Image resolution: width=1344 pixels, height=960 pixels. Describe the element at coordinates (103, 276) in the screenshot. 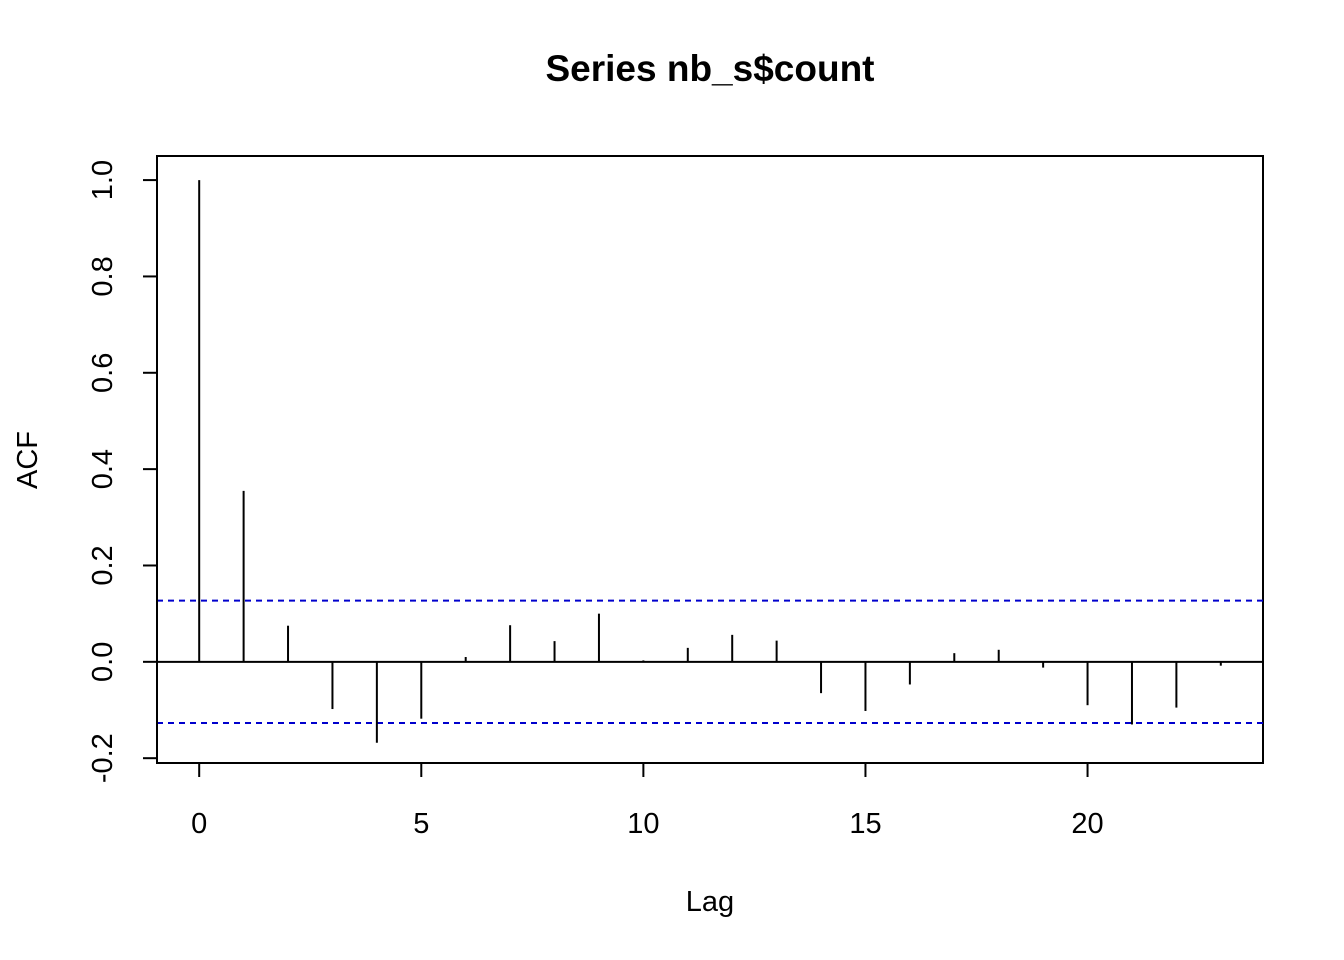

I see `y-tick-label: 0.8` at that location.